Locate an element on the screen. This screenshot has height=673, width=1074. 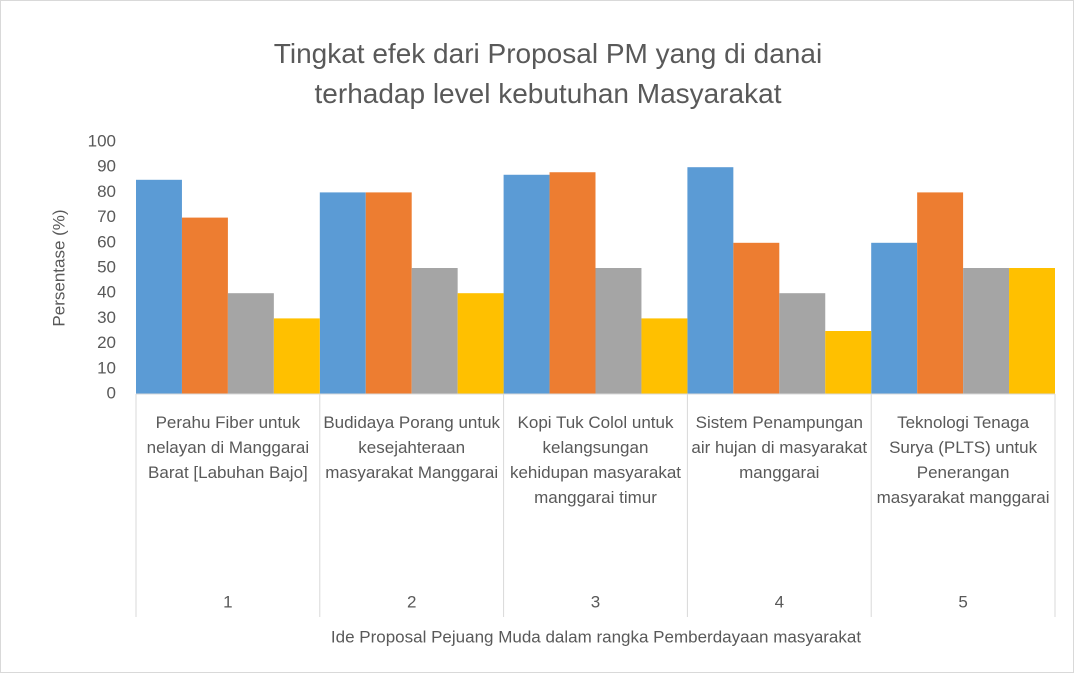
x-group-label: 2 is located at coordinates (411, 601).